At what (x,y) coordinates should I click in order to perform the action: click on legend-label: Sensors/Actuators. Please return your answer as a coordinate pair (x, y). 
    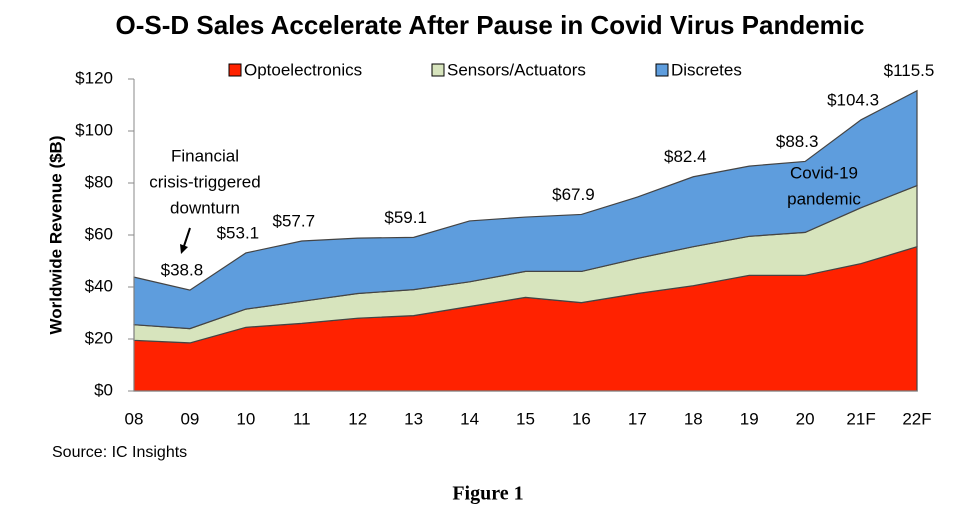
    Looking at the image, I should click on (516, 69).